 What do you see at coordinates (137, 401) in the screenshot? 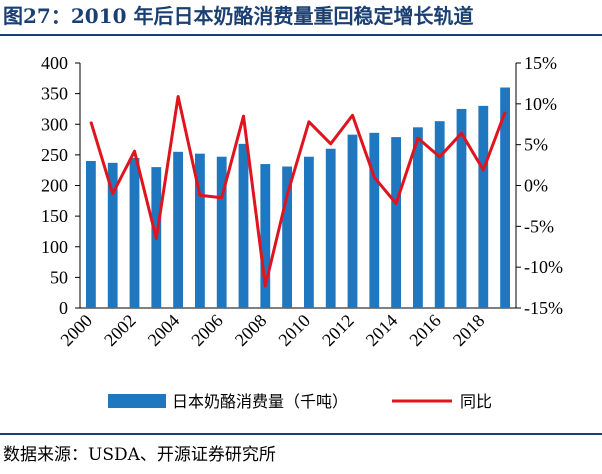
I see `legend-swatch-bar` at bounding box center [137, 401].